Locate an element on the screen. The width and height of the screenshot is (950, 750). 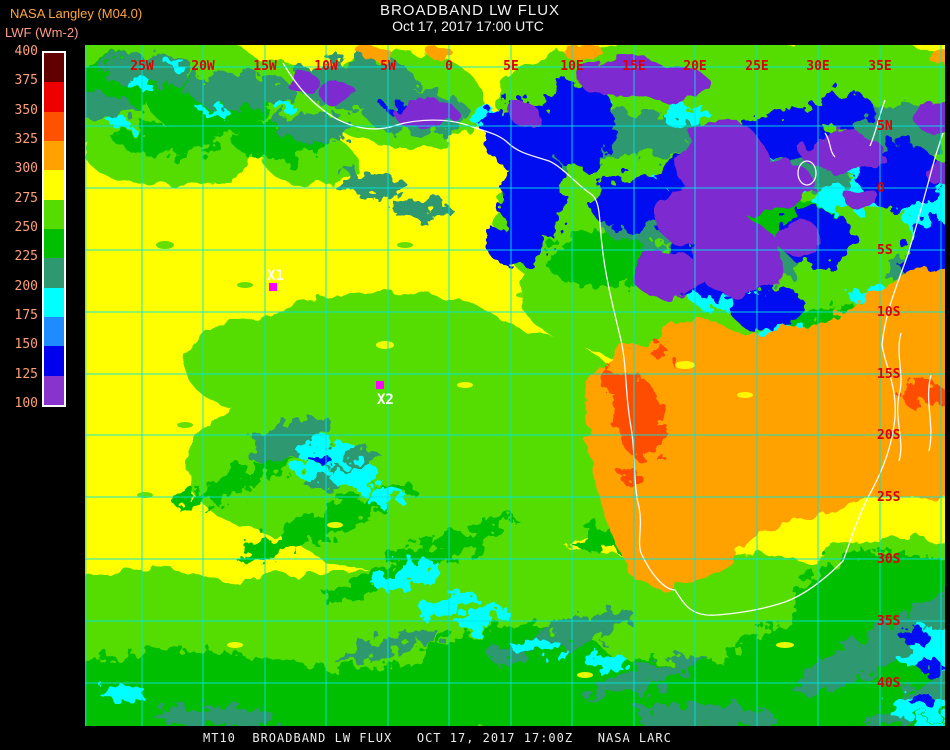
lat-label: 40S is located at coordinates (889, 683).